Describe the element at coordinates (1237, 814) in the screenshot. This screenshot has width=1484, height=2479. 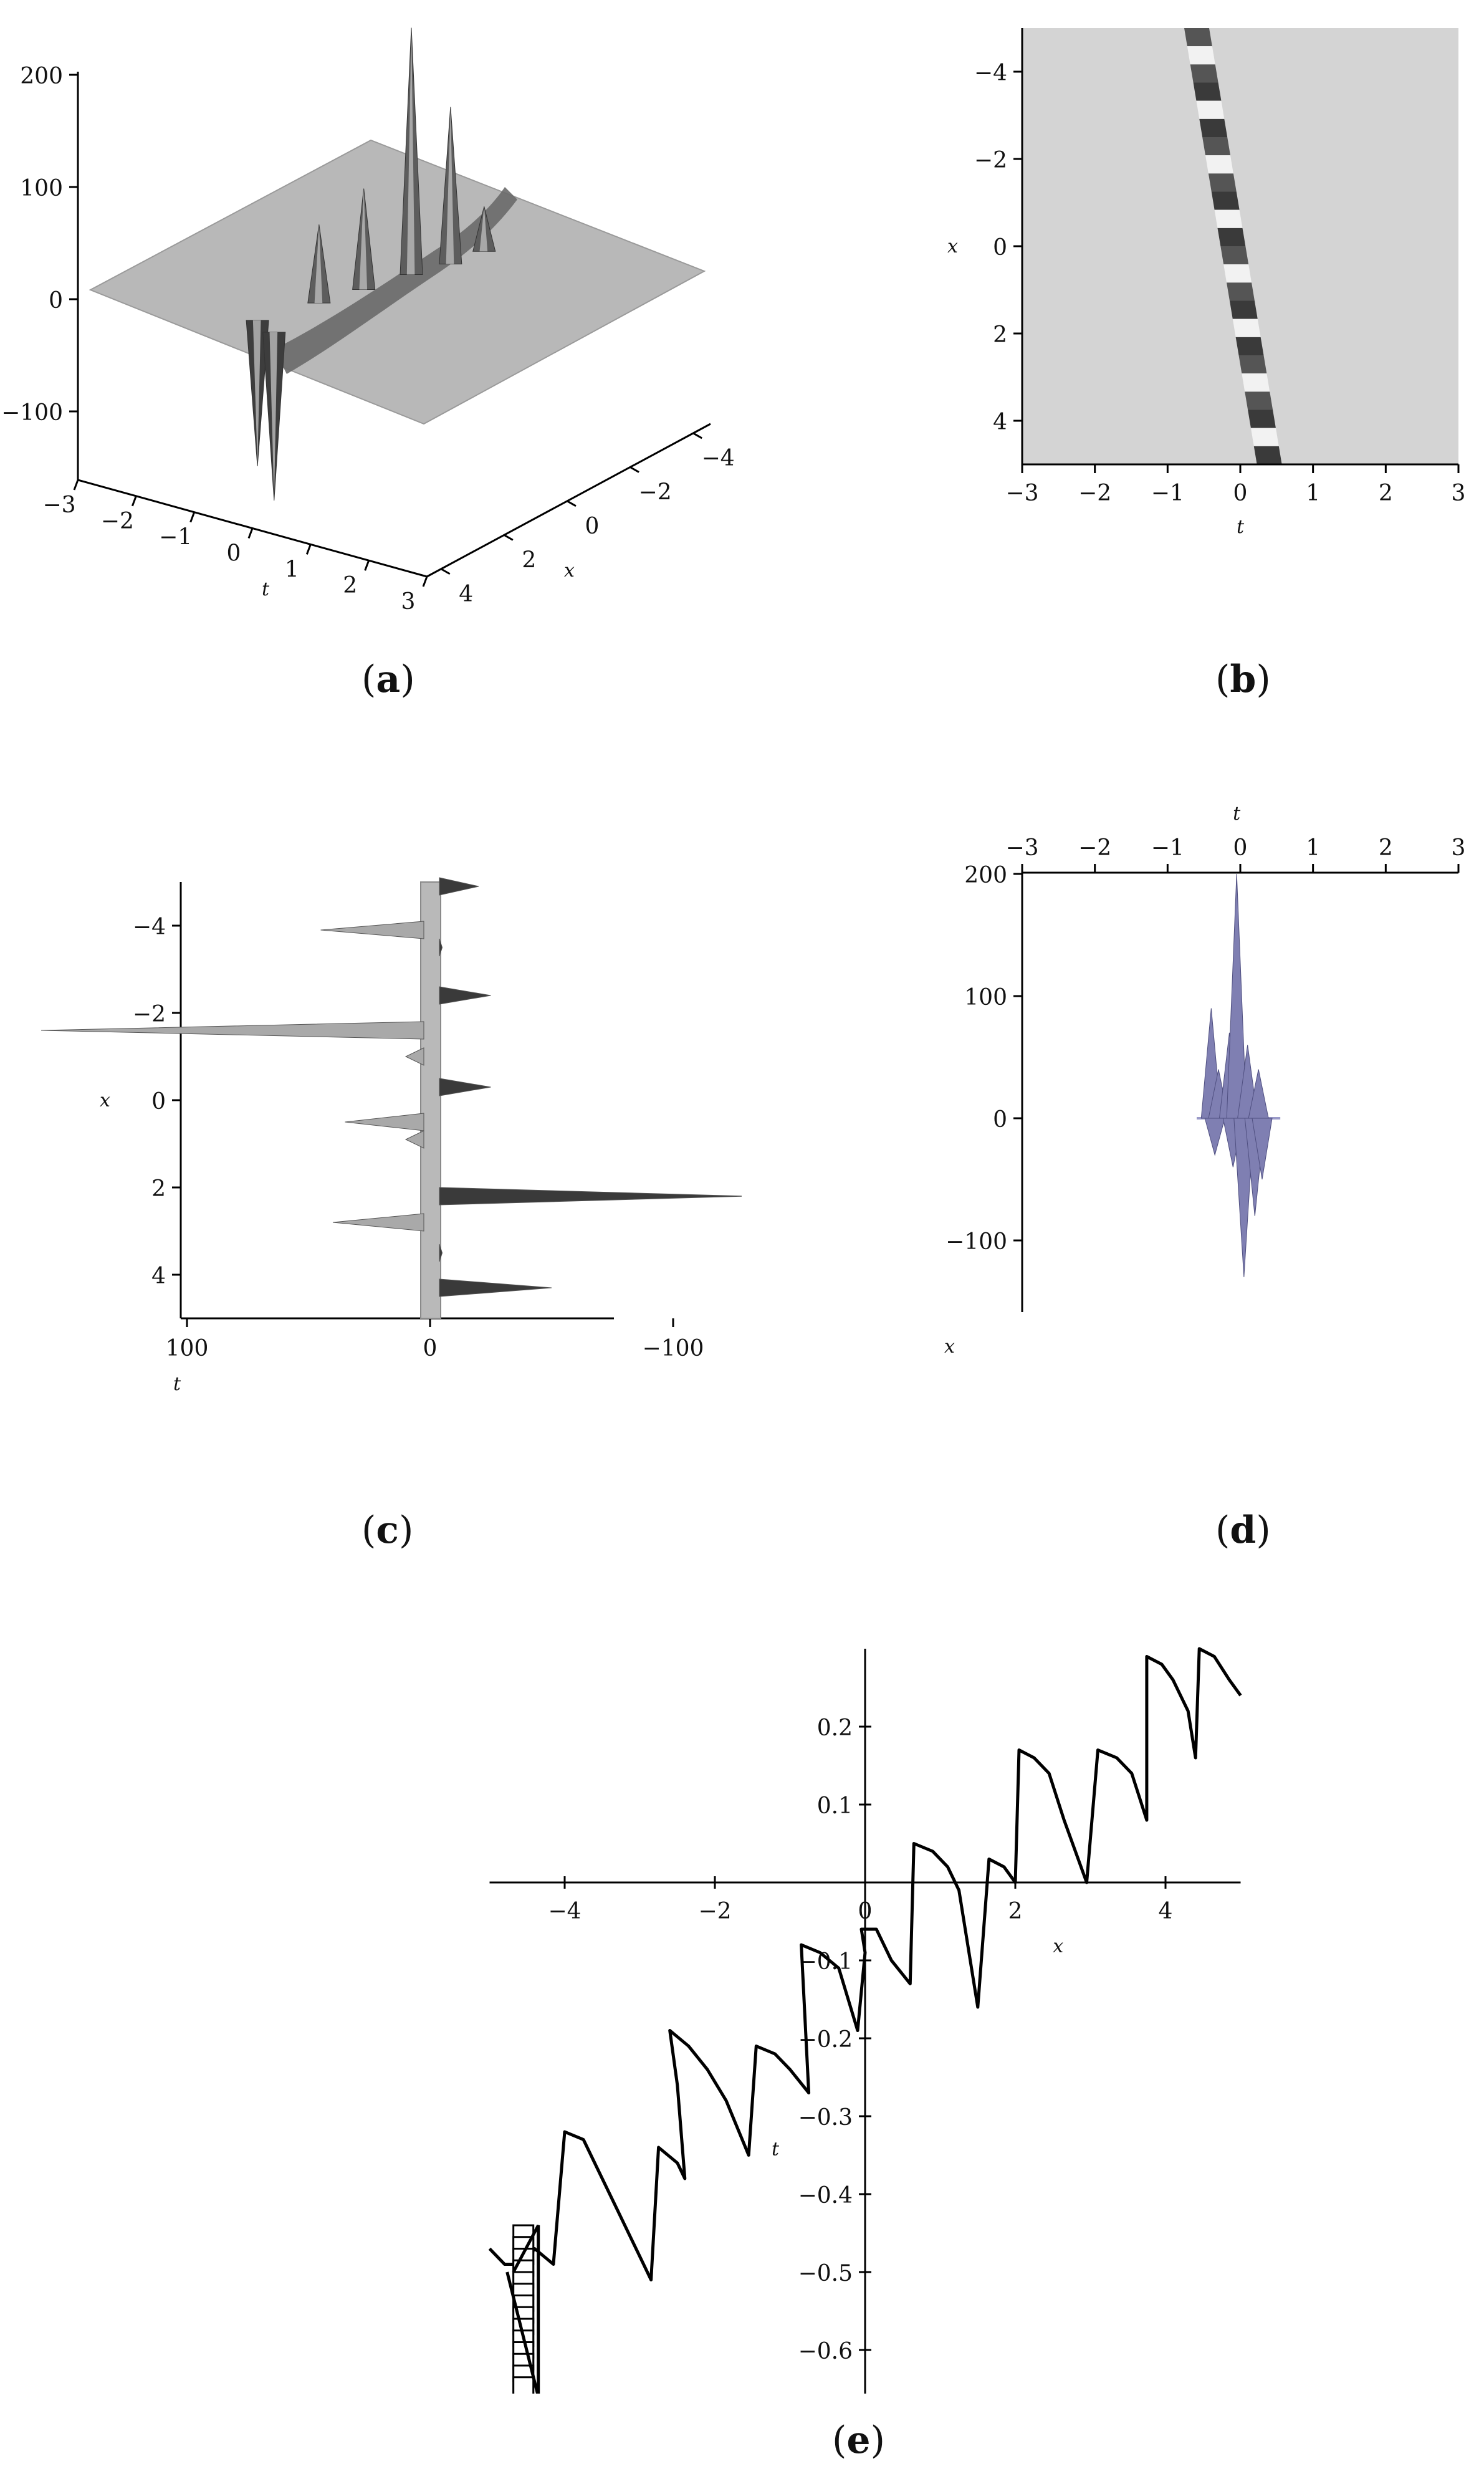
I see `d-t-label: t` at that location.